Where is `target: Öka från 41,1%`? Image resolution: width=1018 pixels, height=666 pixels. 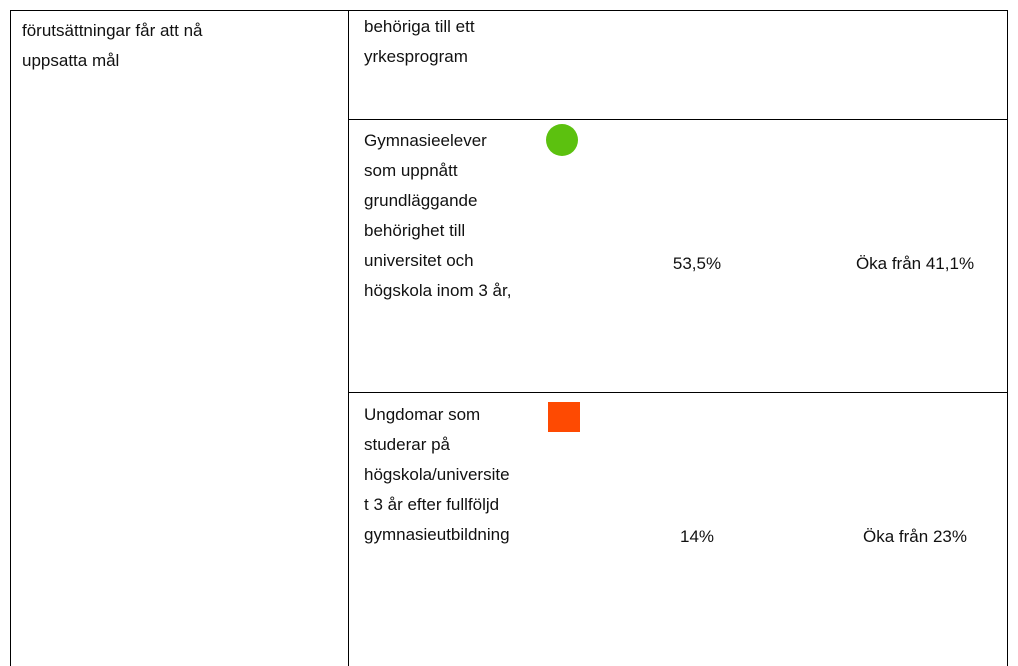
target: Öka från 41,1% is located at coordinates (915, 263).